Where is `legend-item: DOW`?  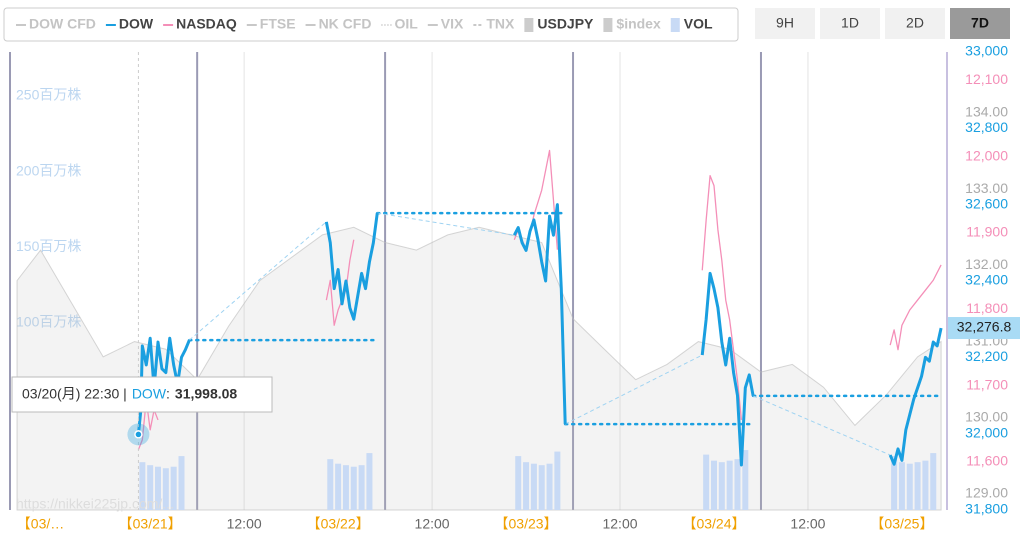 legend-item: DOW is located at coordinates (129, 24).